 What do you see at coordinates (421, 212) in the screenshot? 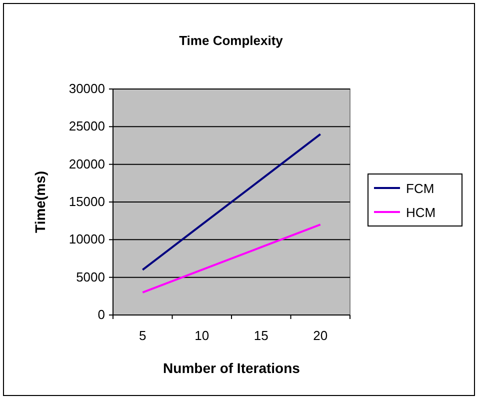
I see `legend-label: HCM` at bounding box center [421, 212].